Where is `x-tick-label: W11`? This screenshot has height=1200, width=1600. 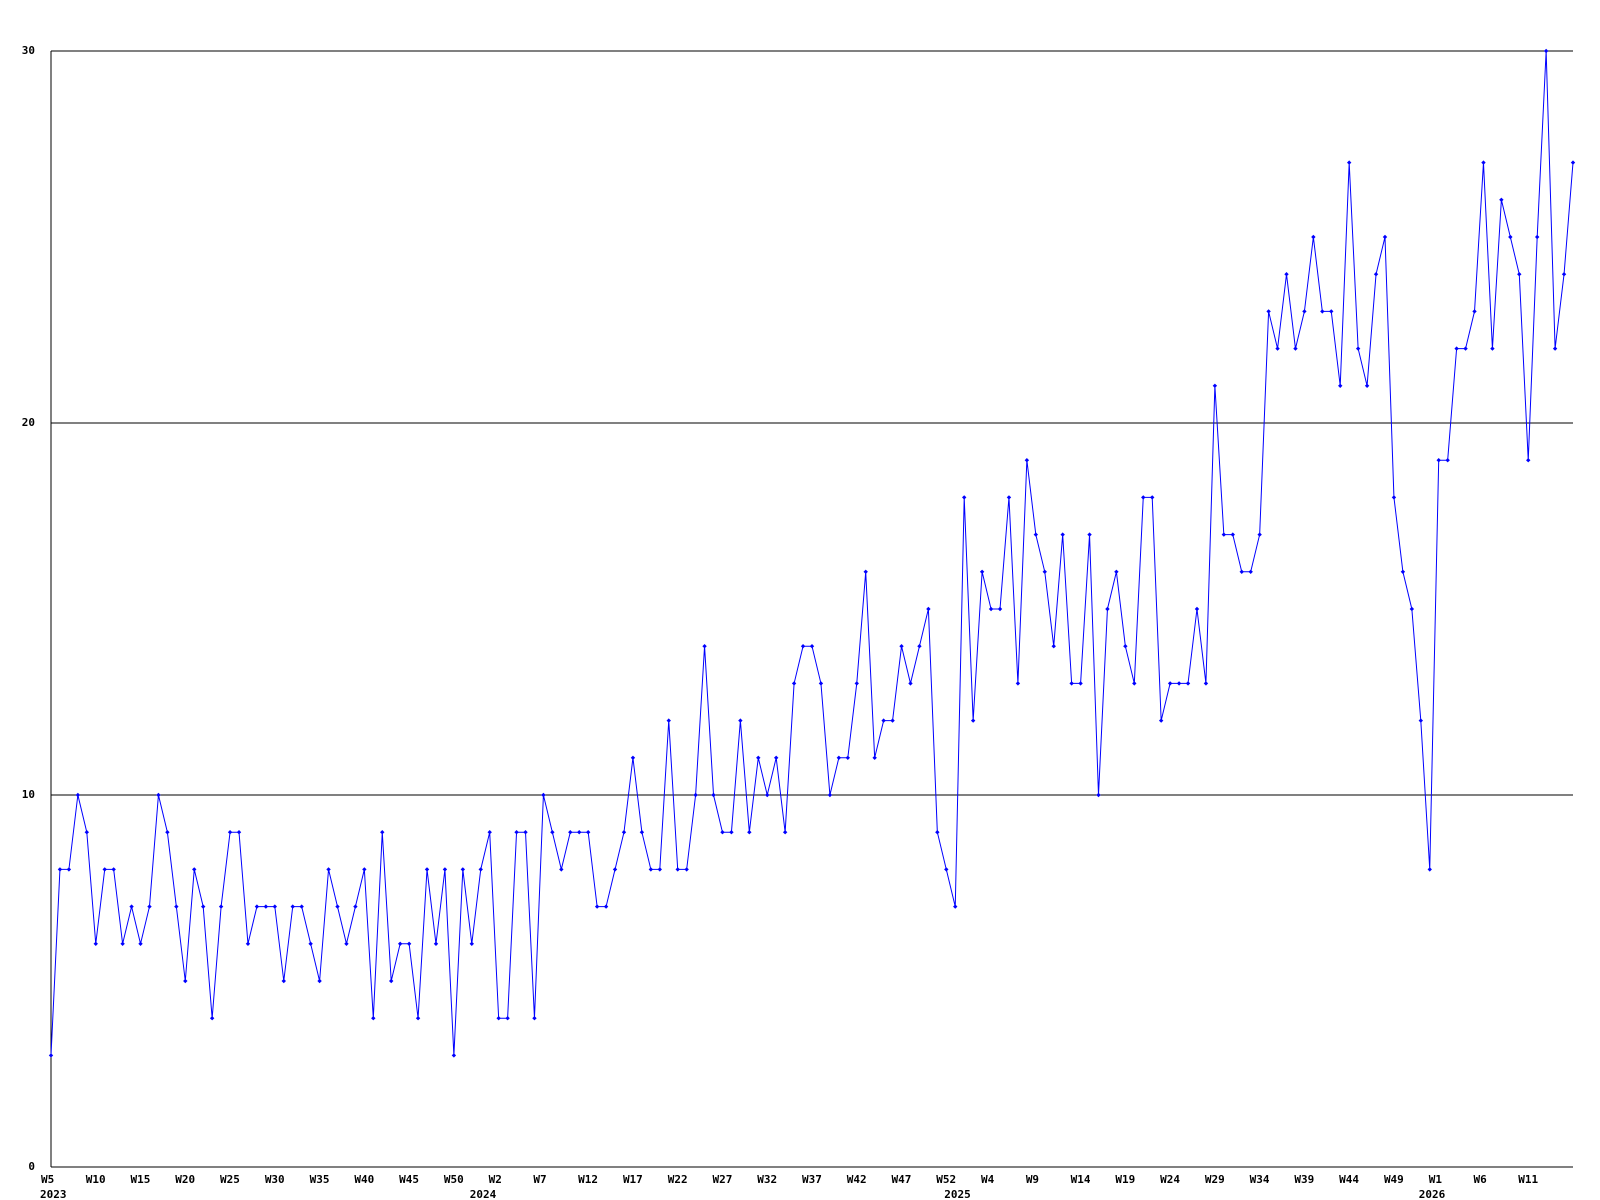 x-tick-label: W11 is located at coordinates (1528, 1179).